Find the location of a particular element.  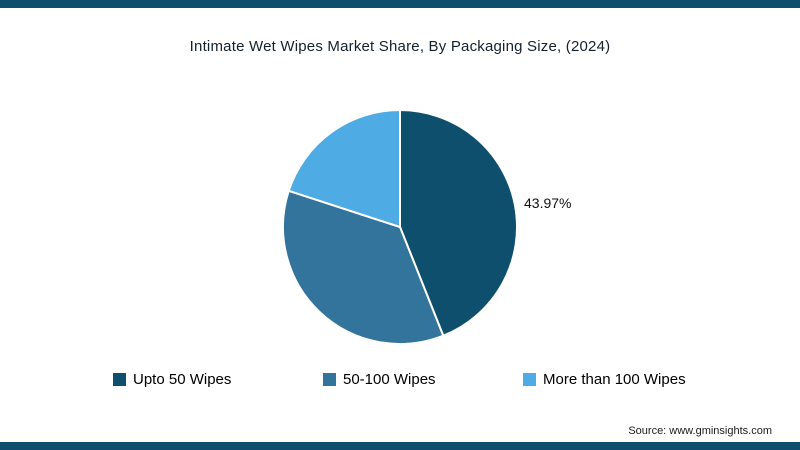

legend-item-50-100-wipes: 50-100 Wipes is located at coordinates (379, 379).